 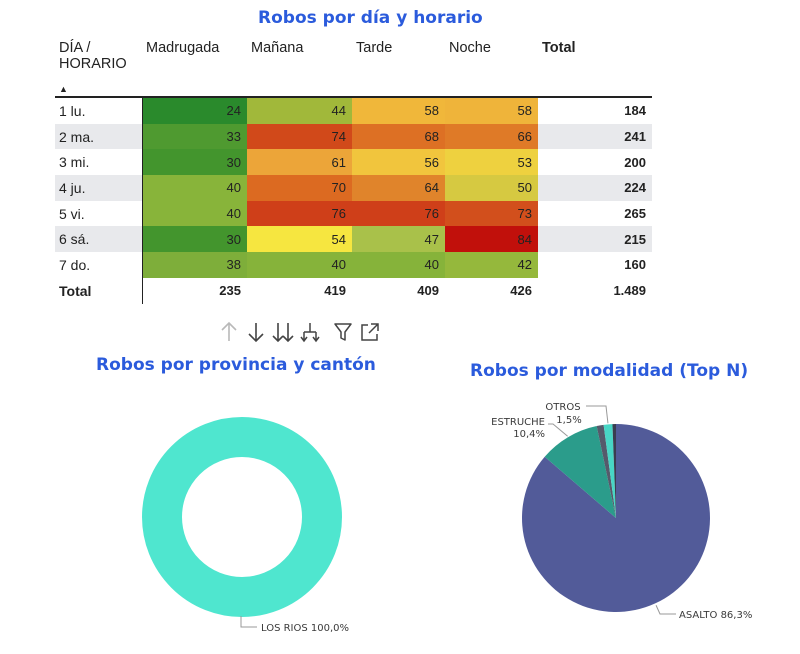 I want to click on row-total: 224, so click(x=595, y=188).